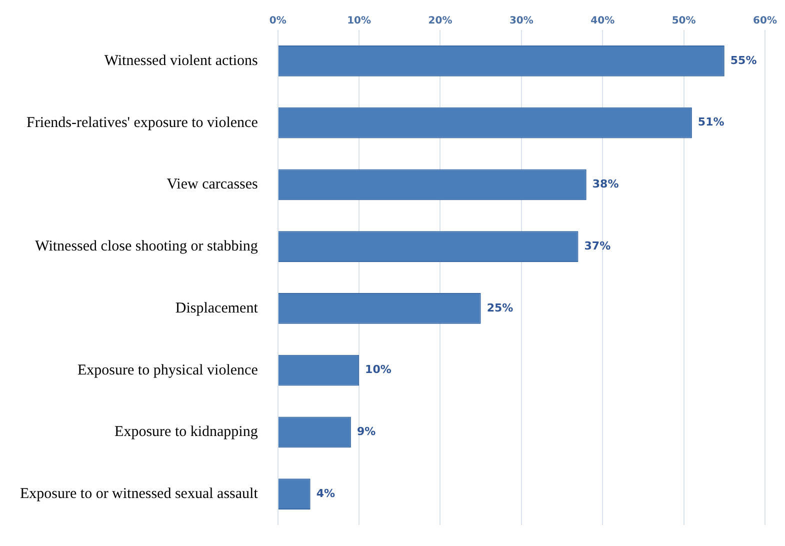 This screenshot has height=546, width=785. What do you see at coordinates (326, 493) in the screenshot?
I see `data-label: 4%` at bounding box center [326, 493].